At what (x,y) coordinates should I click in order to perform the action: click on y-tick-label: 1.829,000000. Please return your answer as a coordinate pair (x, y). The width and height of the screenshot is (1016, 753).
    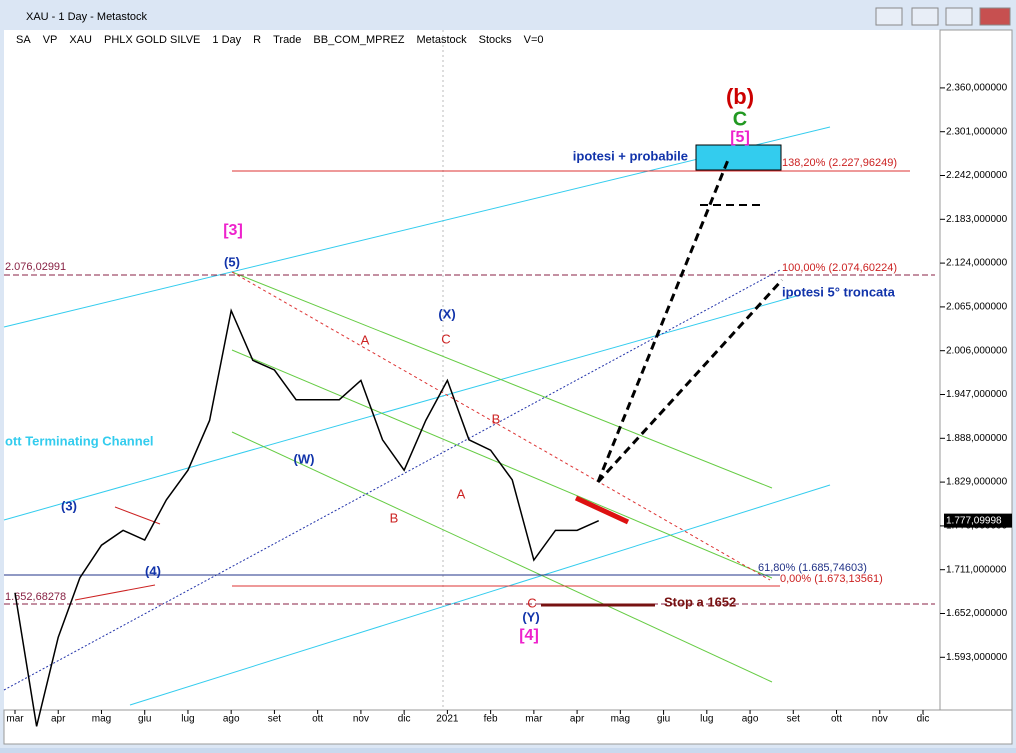
    Looking at the image, I should click on (977, 482).